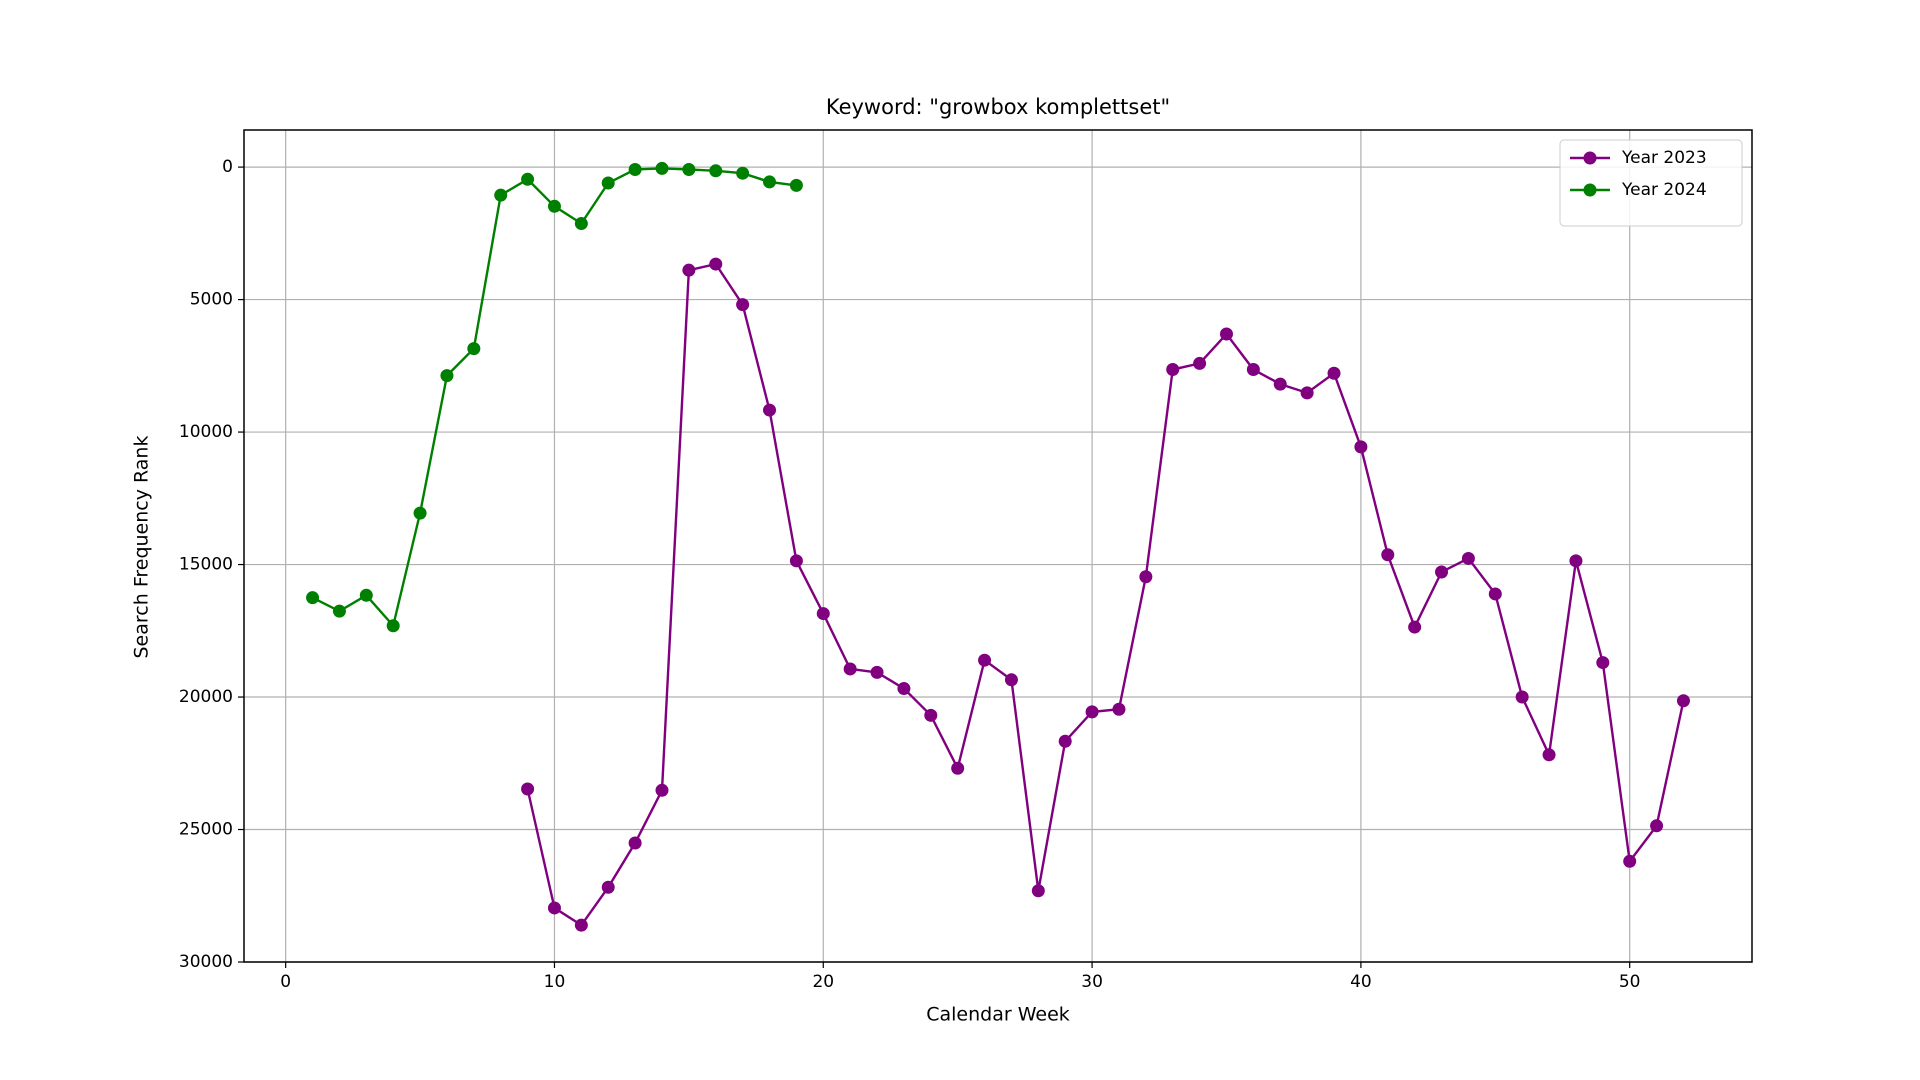  Describe the element at coordinates (1630, 982) in the screenshot. I see `x-tick-label: 50` at that location.